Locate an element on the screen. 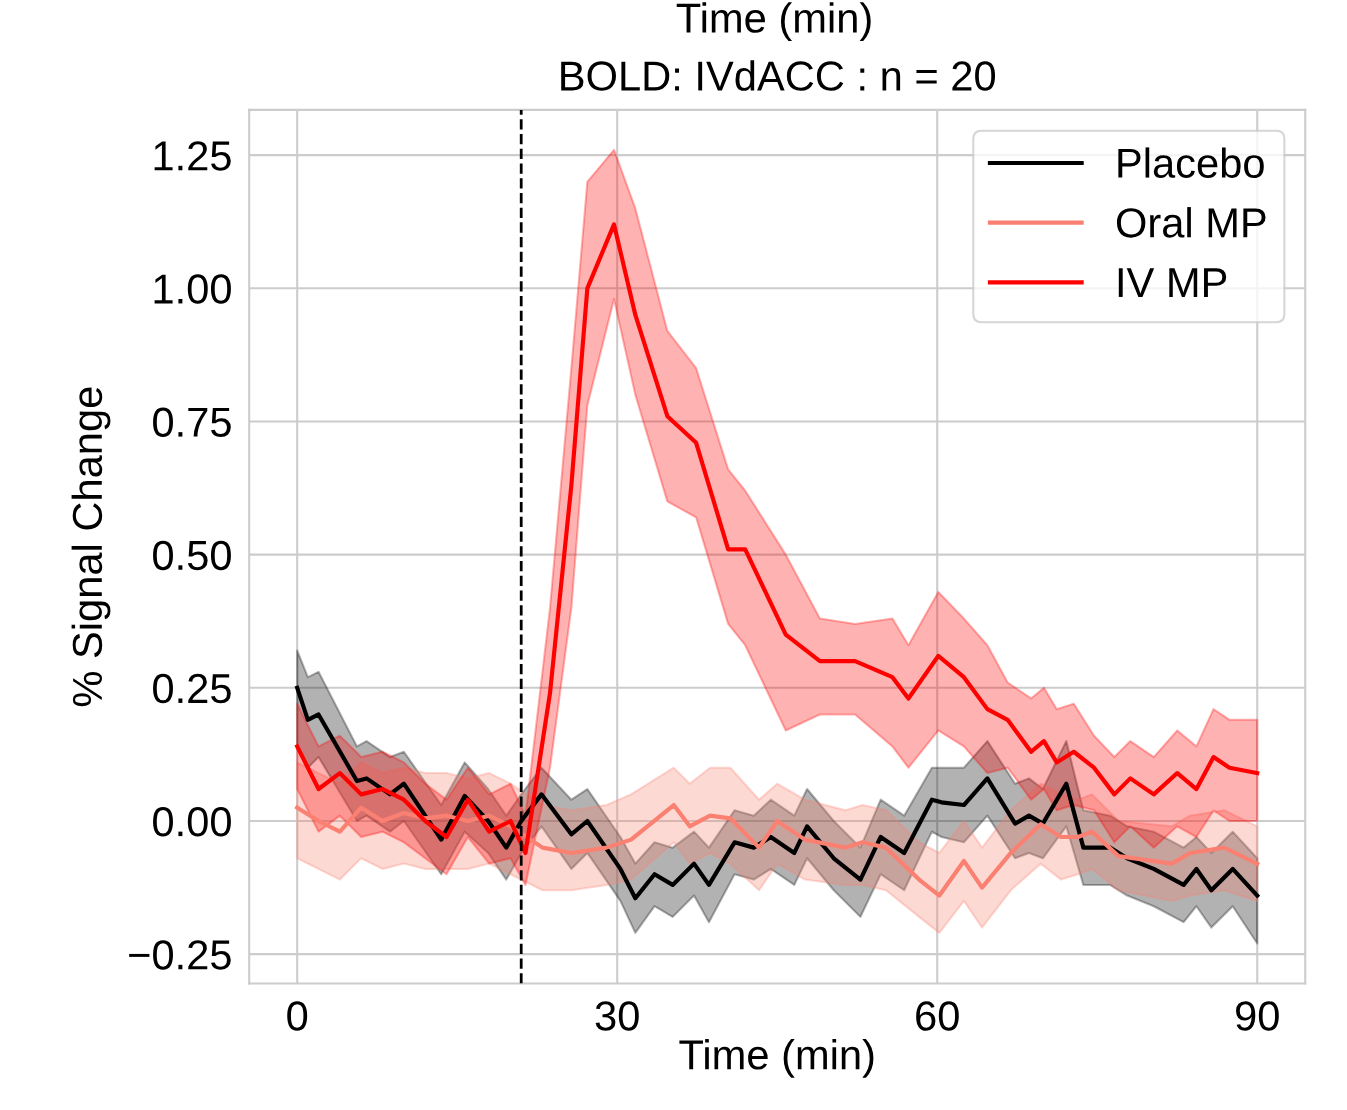  y-tick-label: 0.50 is located at coordinates (192, 555).